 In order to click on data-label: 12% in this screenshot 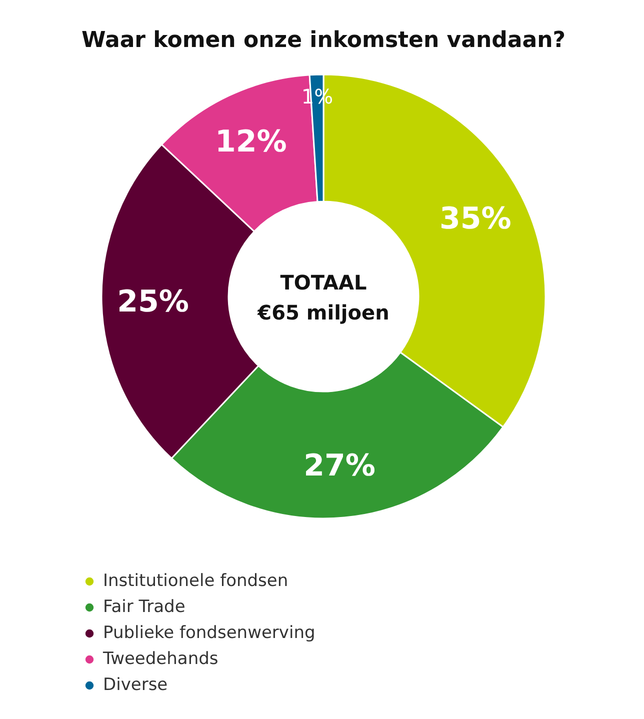, I will do `click(251, 142)`.